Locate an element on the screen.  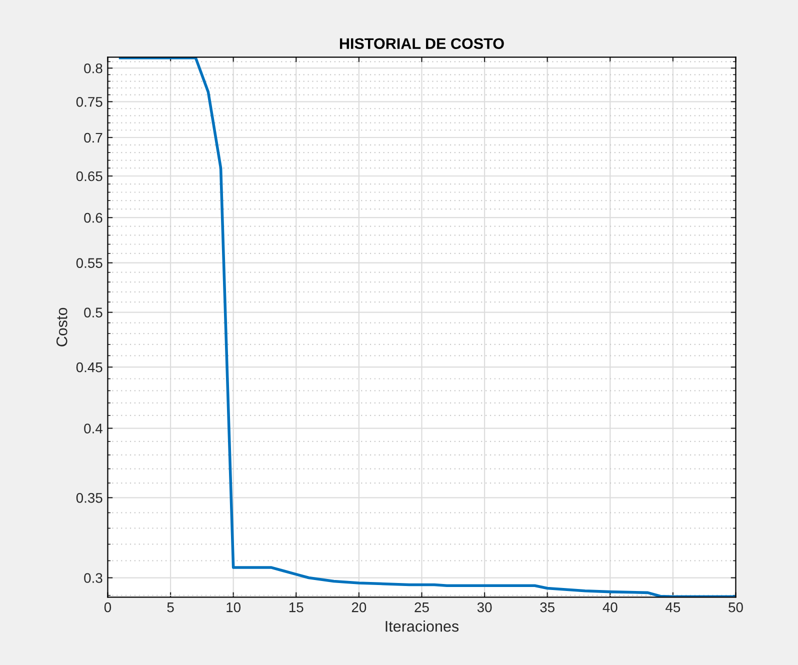
y-tick-label: 0.6 is located at coordinates (93, 217).